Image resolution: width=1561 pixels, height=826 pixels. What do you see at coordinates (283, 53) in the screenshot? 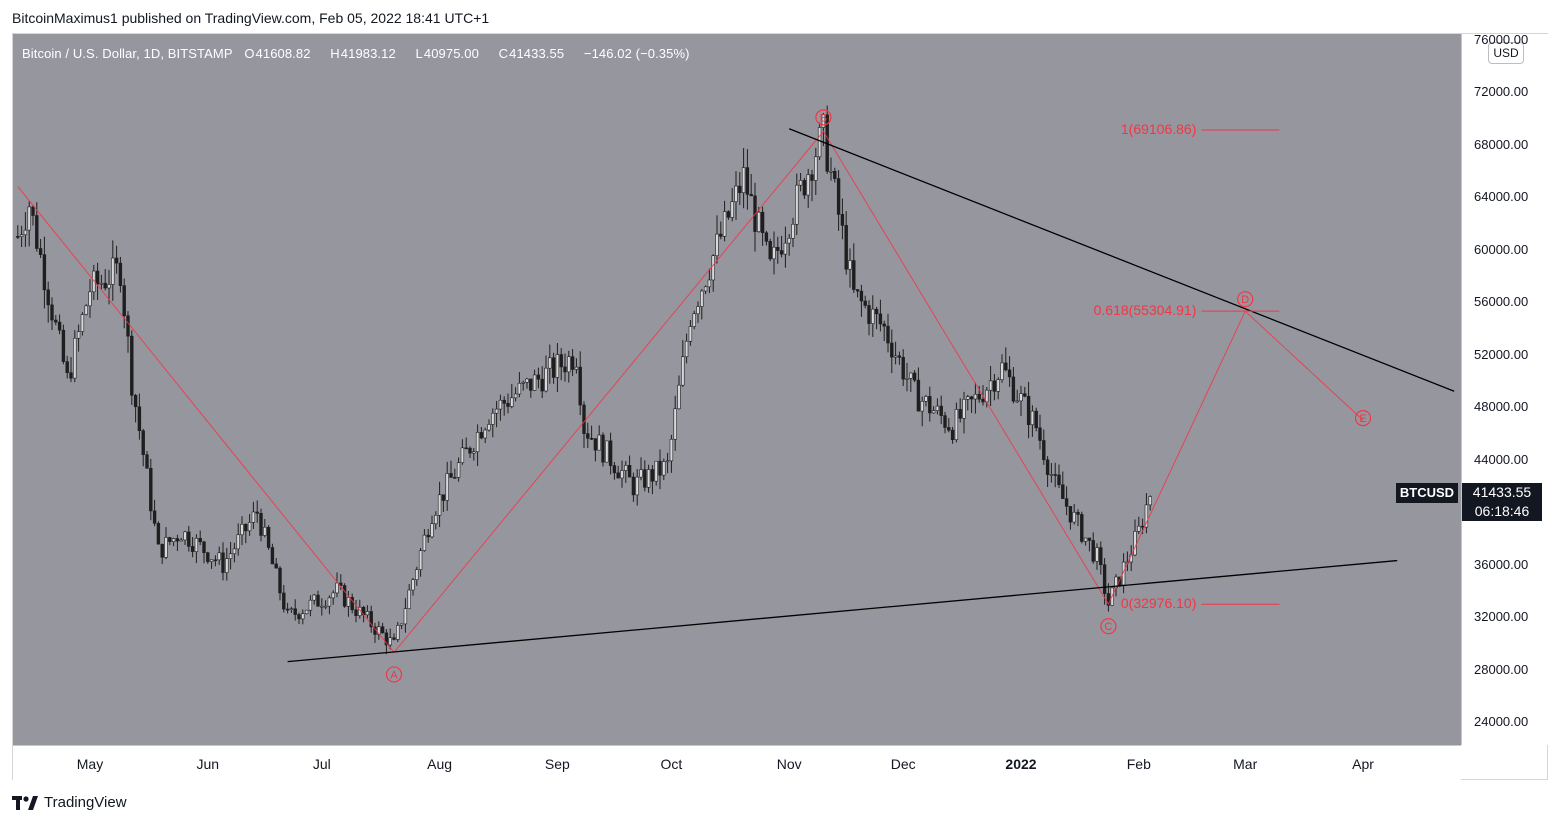
I see `open-value: 41608.82` at bounding box center [283, 53].